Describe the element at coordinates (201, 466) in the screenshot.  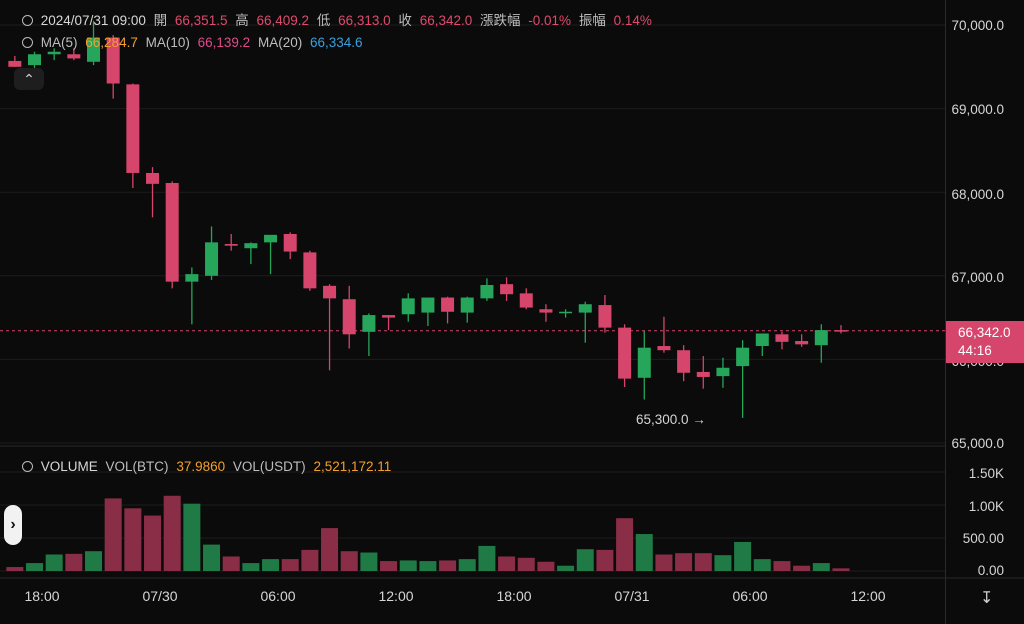
I see `vol-btc-value: 37.9860` at that location.